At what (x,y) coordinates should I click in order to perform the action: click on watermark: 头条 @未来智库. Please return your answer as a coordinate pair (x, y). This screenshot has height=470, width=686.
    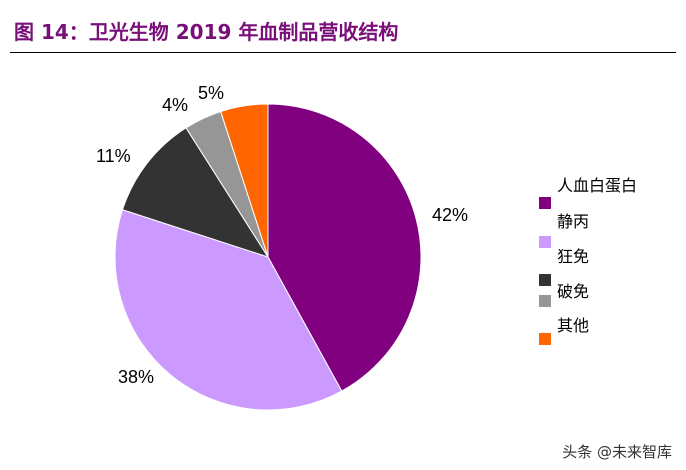
    Looking at the image, I should click on (617, 452).